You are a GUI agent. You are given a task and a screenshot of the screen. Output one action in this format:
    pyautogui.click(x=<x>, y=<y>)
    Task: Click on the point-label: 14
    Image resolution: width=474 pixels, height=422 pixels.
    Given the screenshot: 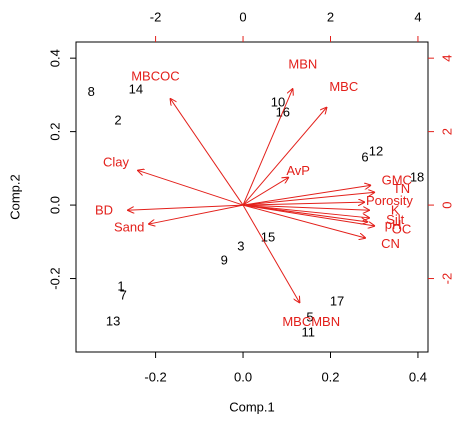 What is the action you would take?
    pyautogui.click(x=136, y=89)
    